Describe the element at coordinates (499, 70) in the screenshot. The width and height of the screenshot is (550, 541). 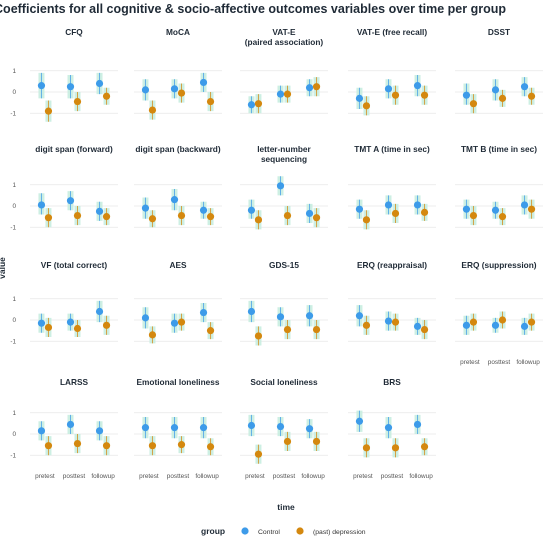
I see `panel: DSST` at that location.